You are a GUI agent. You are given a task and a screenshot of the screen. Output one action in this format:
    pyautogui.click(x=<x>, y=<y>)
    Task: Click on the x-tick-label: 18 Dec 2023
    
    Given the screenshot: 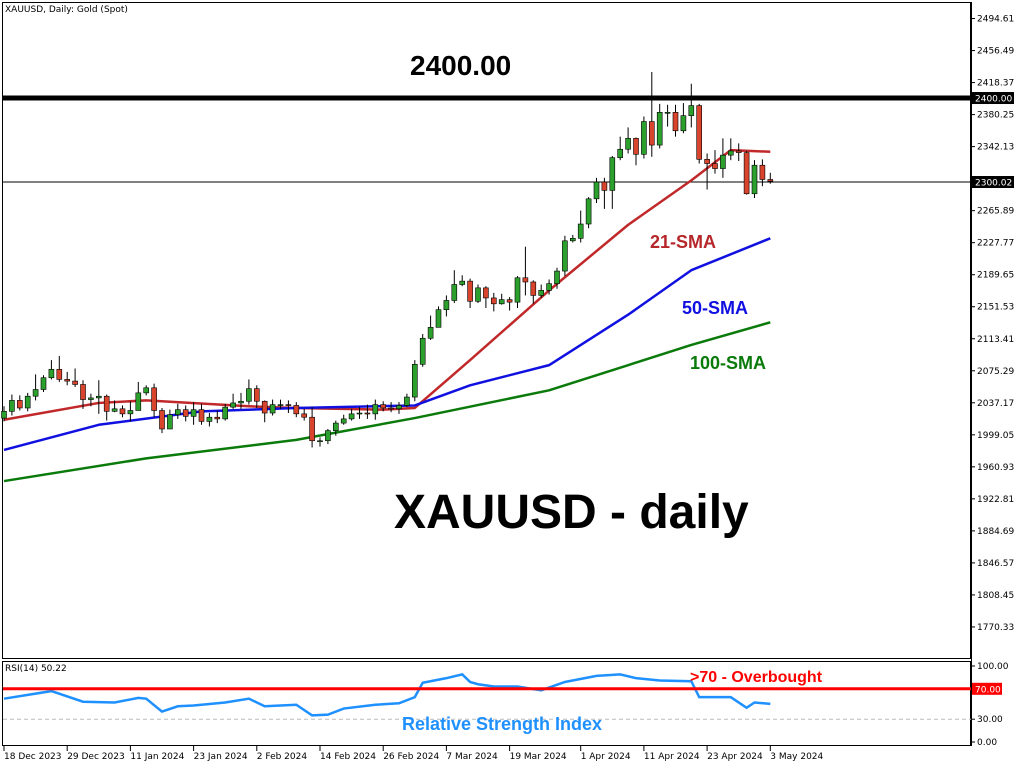 What is the action you would take?
    pyautogui.click(x=33, y=757)
    